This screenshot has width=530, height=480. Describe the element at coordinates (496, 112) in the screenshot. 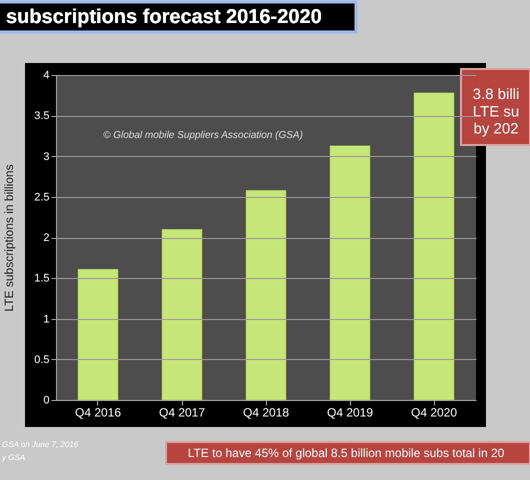

I see `annotation: 3.8 billi LTE su by 202` at that location.